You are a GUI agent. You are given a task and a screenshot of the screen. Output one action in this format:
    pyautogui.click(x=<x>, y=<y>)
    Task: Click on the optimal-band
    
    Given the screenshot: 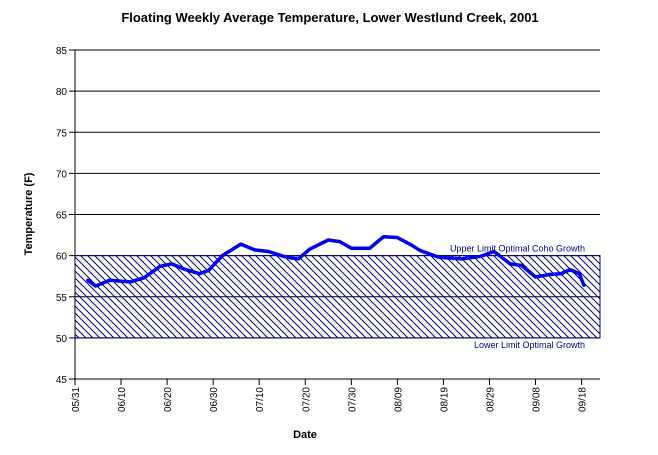 What is the action you would take?
    pyautogui.click(x=337, y=297)
    